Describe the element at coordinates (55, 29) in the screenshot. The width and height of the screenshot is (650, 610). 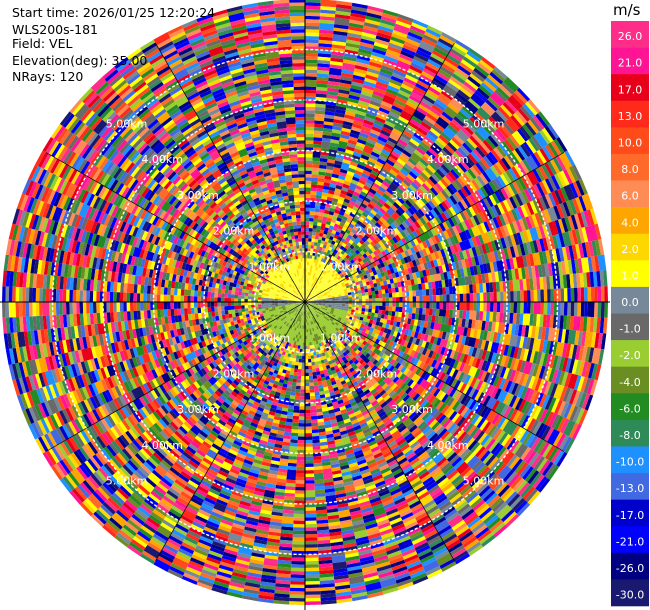
I see `instrument-label: WLS200s-181` at that location.